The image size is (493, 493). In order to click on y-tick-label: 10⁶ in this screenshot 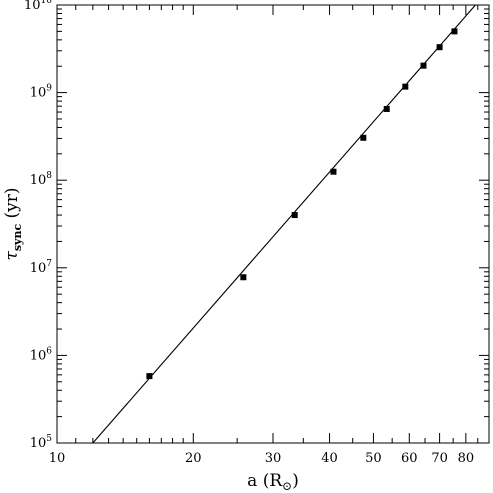, I will do `click(41, 354)`.